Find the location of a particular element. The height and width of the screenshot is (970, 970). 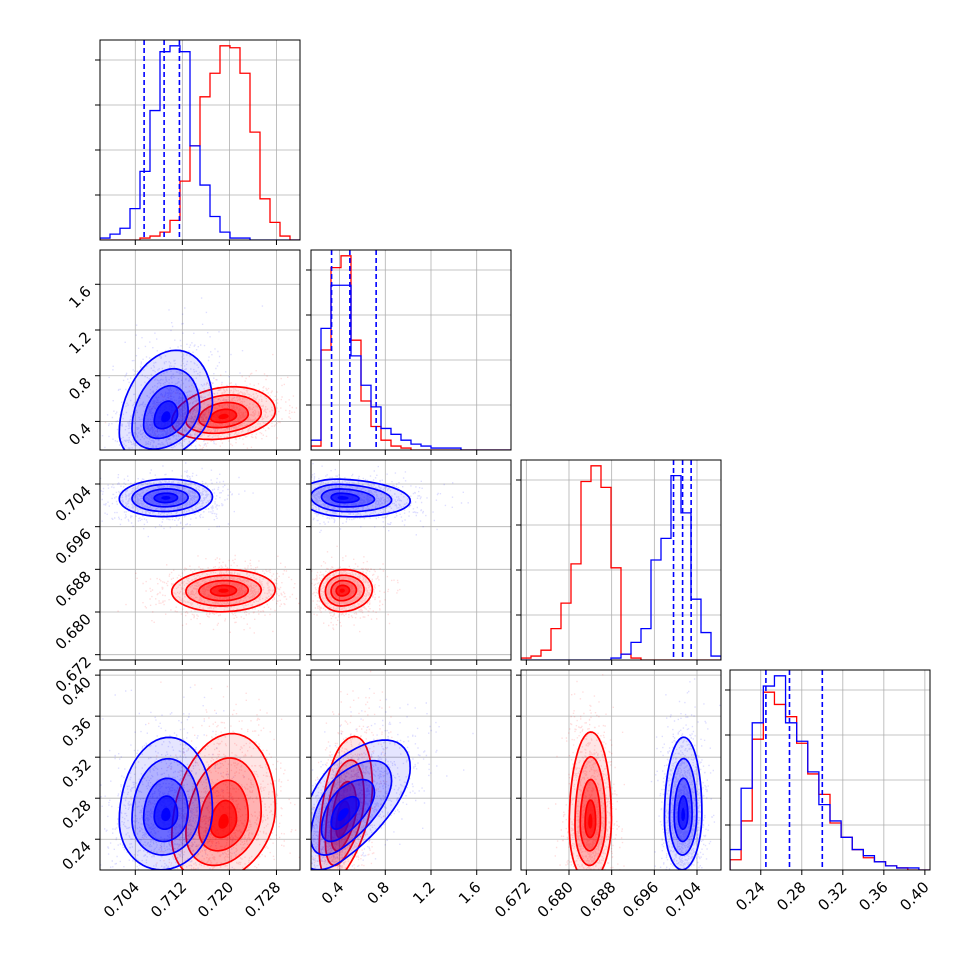

y-tick-label: 0.32 is located at coordinates (76, 773).